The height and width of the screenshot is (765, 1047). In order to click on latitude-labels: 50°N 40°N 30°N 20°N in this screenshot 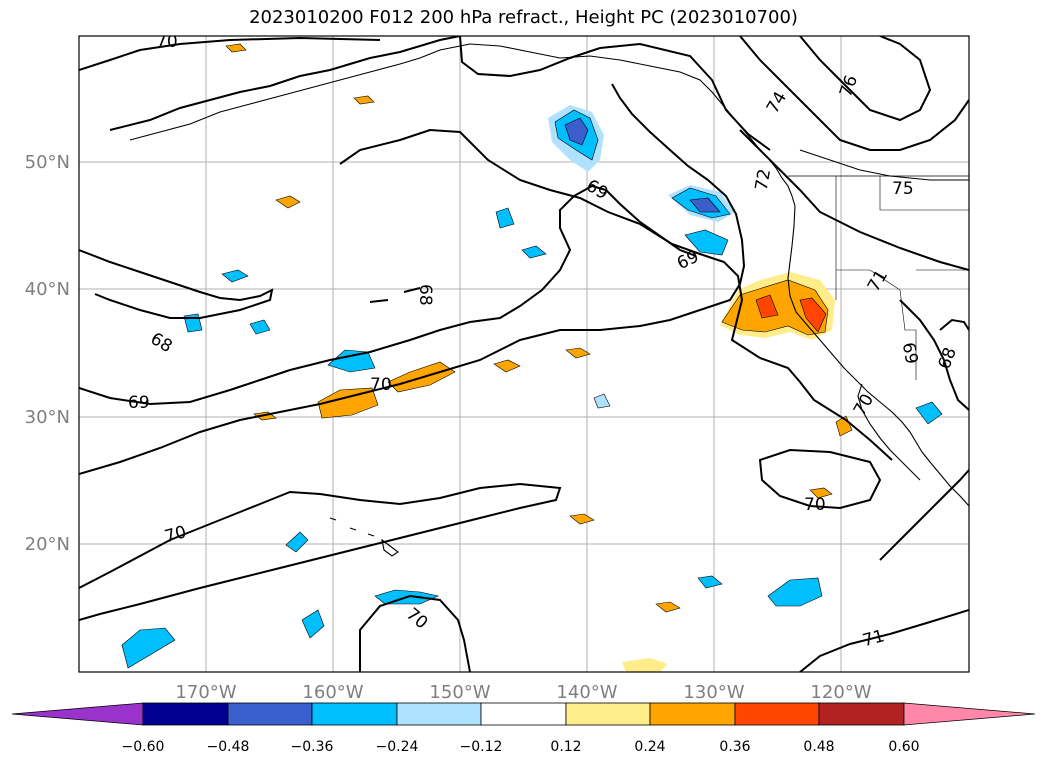, I will do `click(47, 353)`.